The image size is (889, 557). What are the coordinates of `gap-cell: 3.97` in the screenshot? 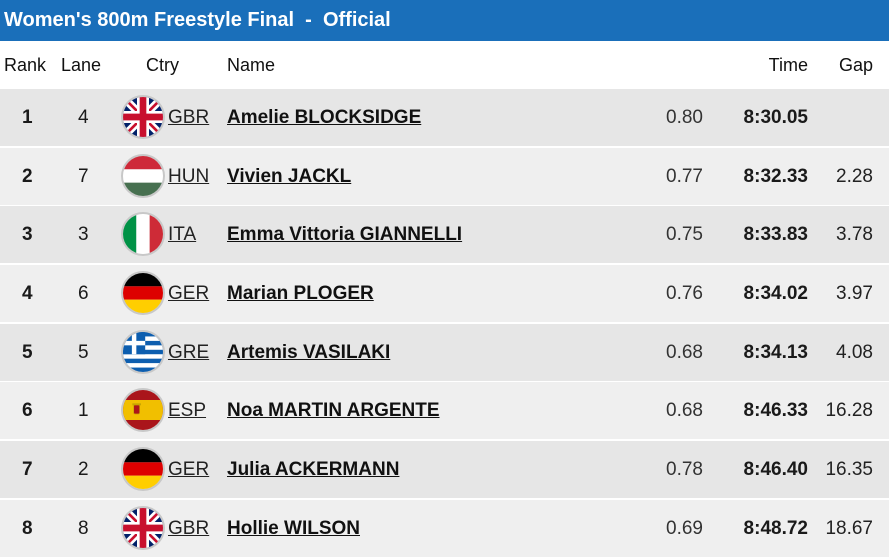 It's located at (854, 294).